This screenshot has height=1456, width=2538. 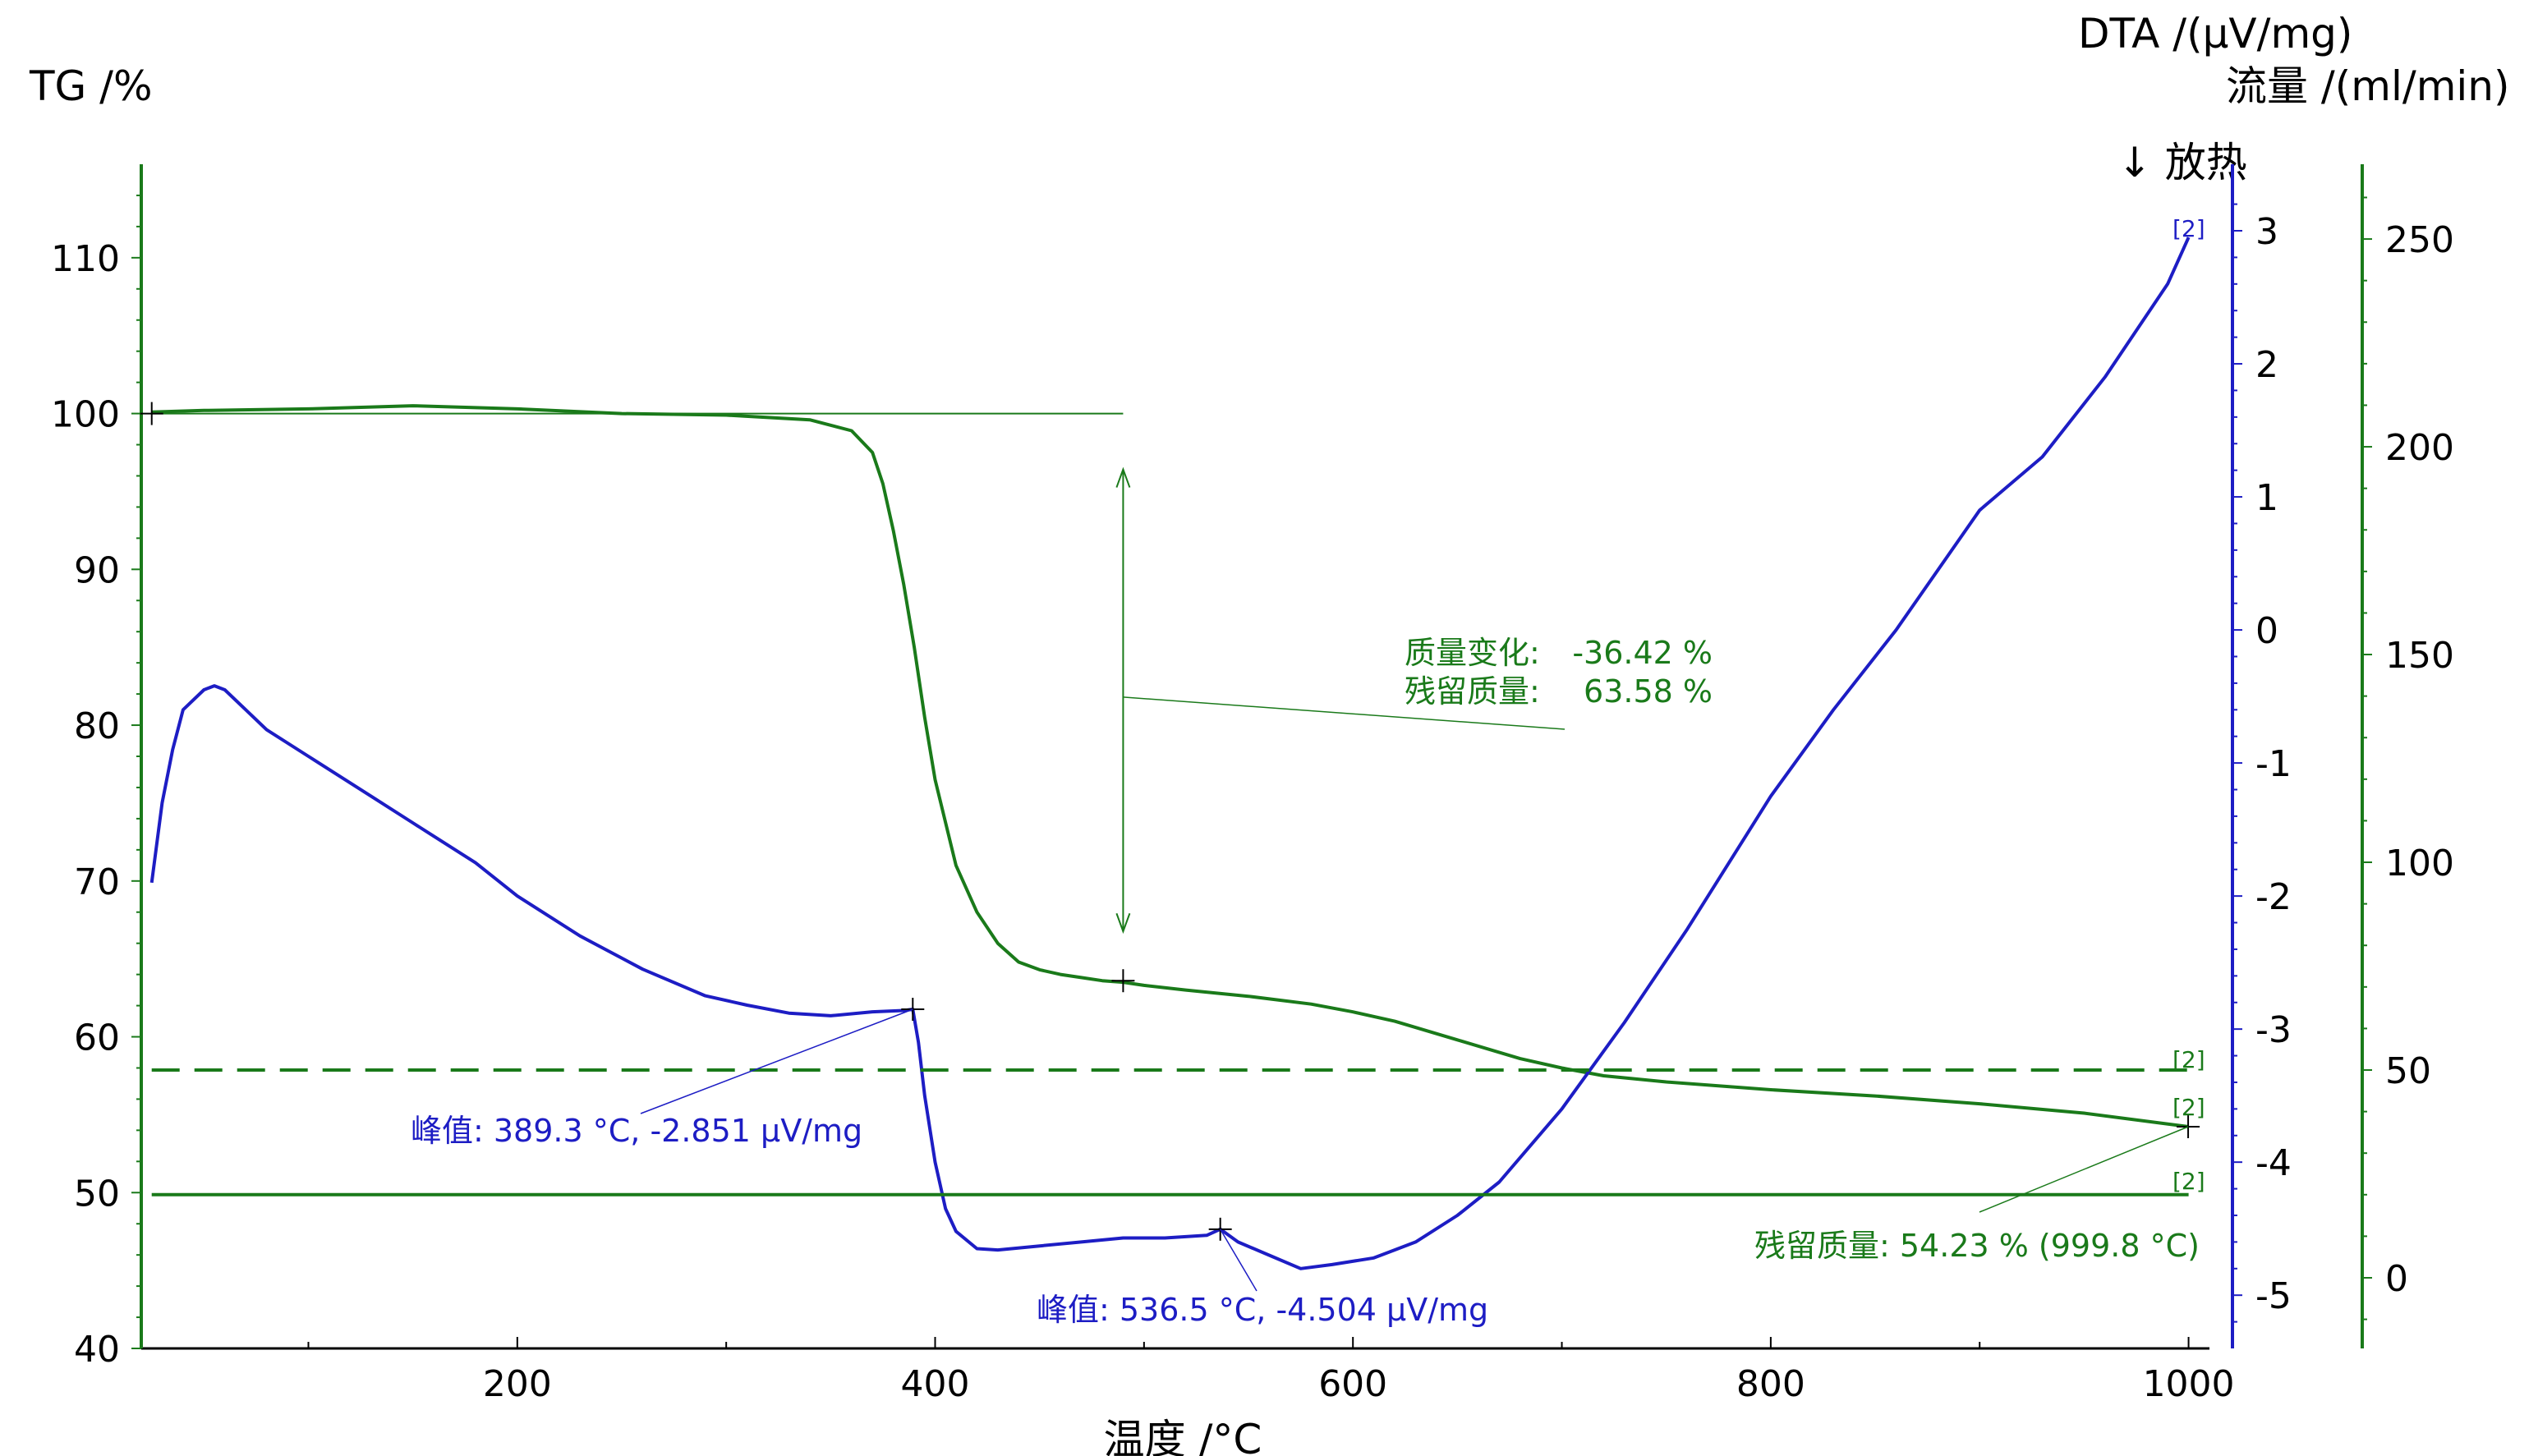 What do you see at coordinates (2182, 162) in the screenshot?
I see `exo-direction-label: ↓ 放热` at bounding box center [2182, 162].